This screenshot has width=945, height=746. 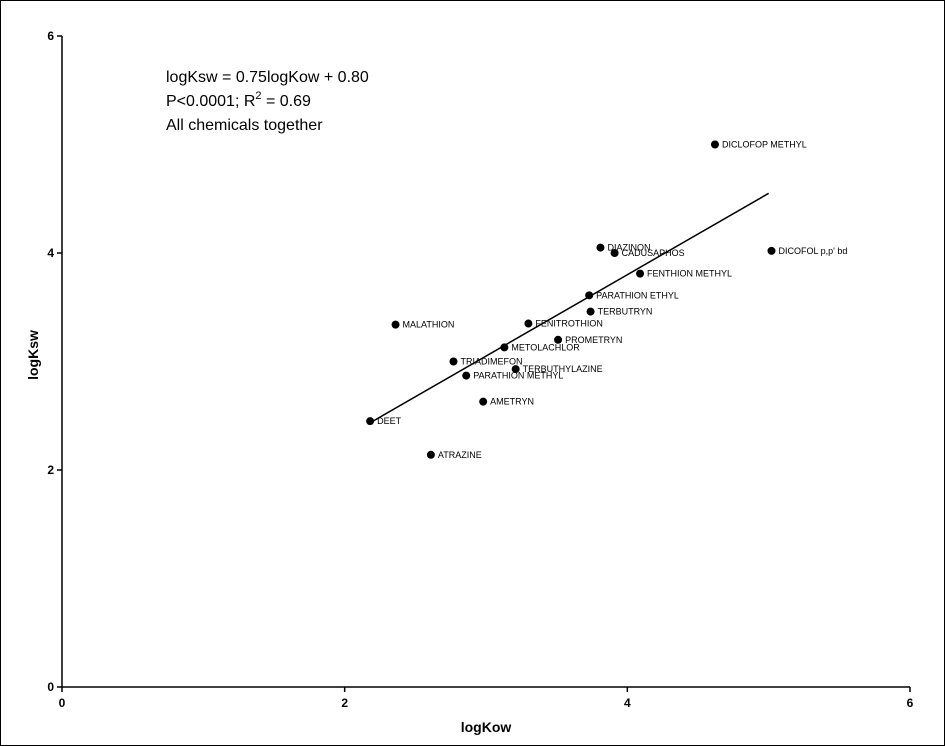 I want to click on y-tick-label: 4, so click(x=50, y=253).